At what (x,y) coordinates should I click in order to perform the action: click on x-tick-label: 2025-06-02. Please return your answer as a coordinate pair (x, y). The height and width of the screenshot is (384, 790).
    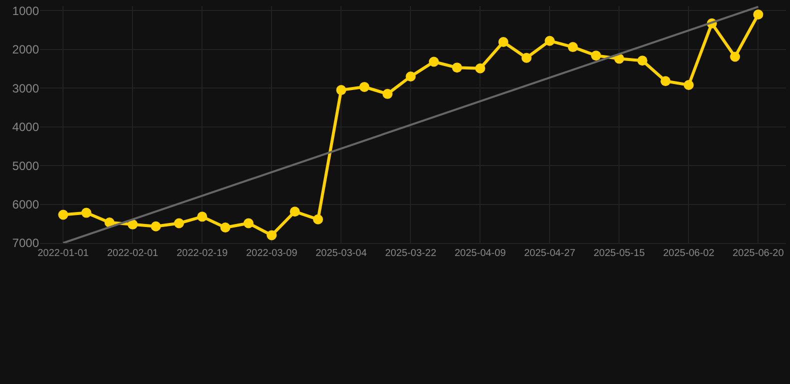
    Looking at the image, I should click on (689, 253).